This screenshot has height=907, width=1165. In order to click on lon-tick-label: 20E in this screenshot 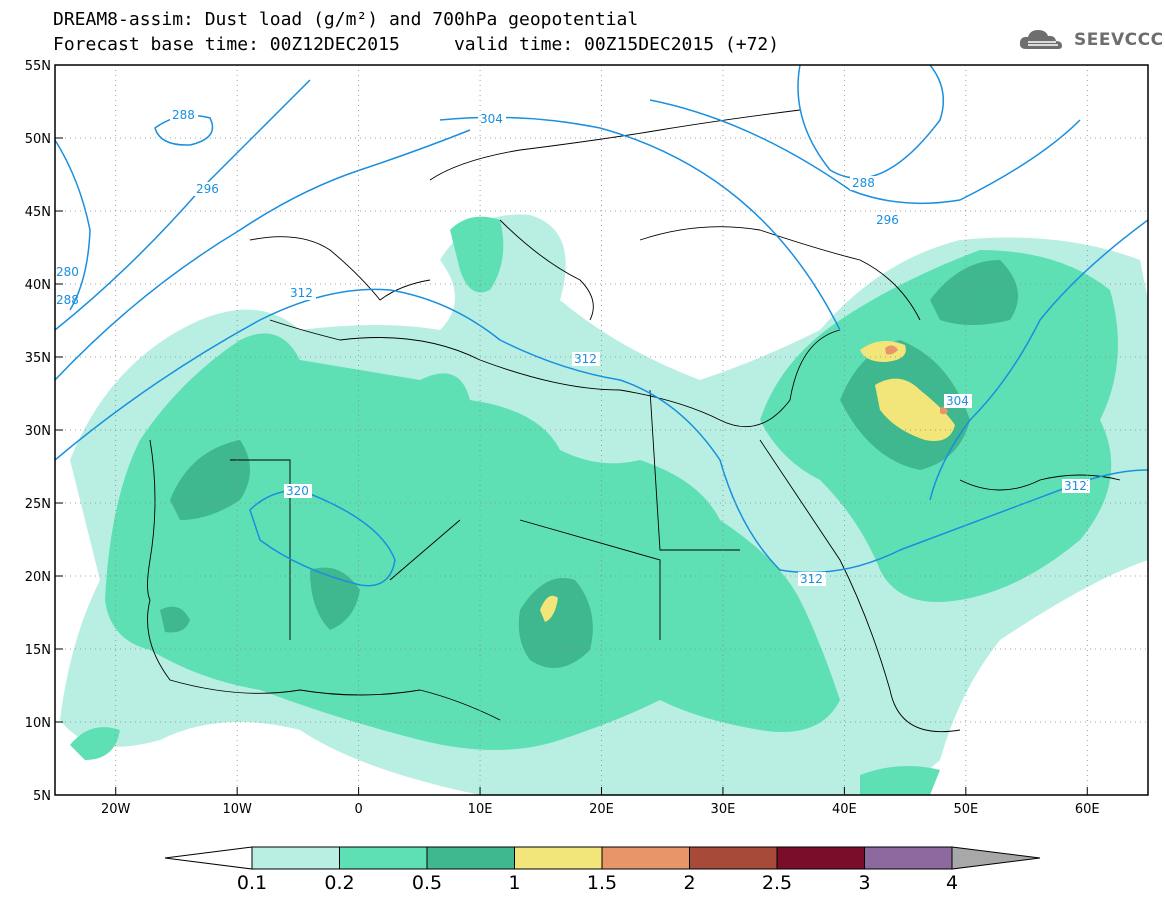, I will do `click(601, 809)`.